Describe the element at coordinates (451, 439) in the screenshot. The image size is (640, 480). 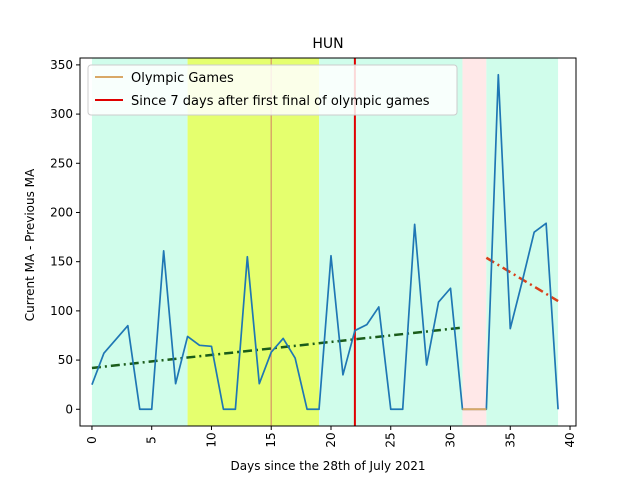
I see `x-tick-label-30: 30` at that location.